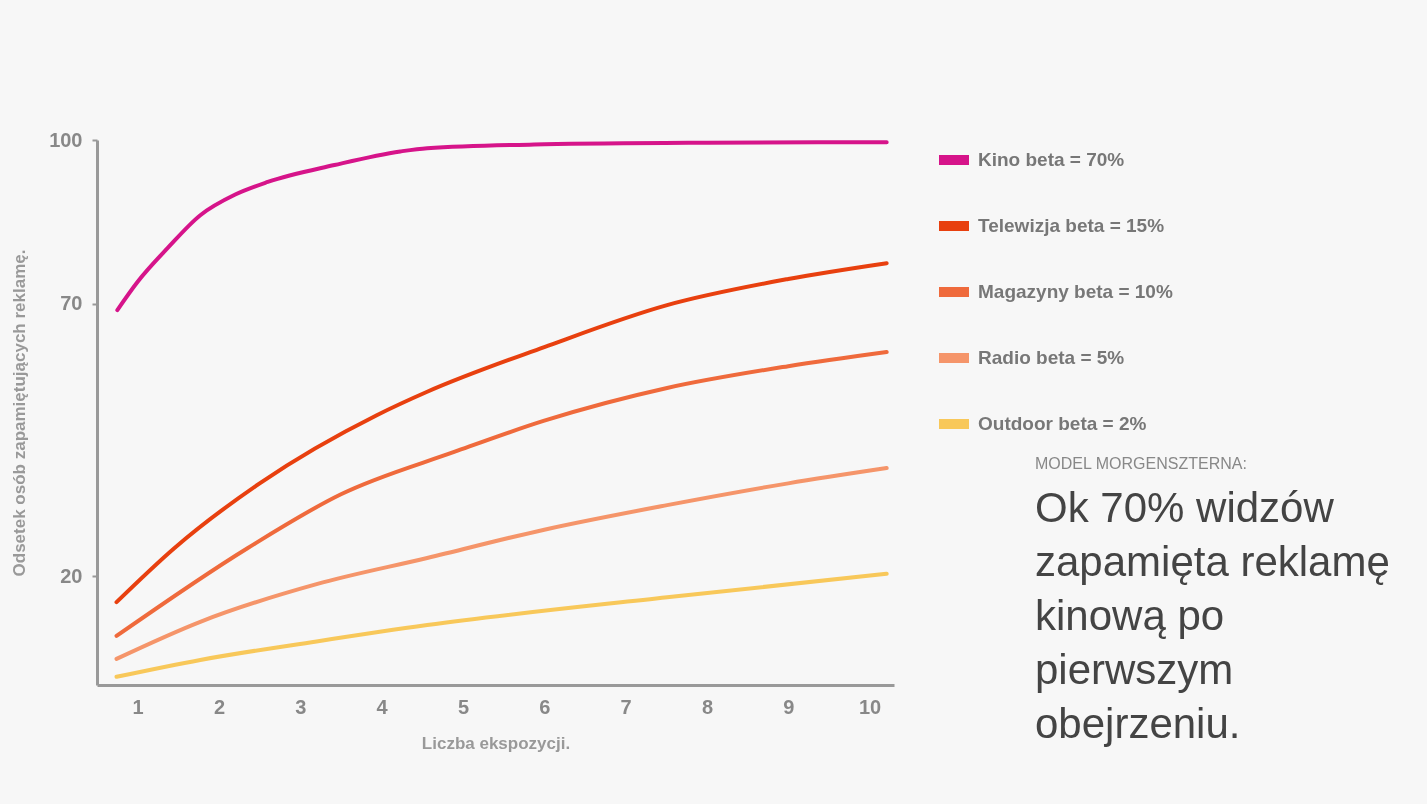 The width and height of the screenshot is (1427, 804). Describe the element at coordinates (71, 303) in the screenshot. I see `y-tick-label: 70` at that location.